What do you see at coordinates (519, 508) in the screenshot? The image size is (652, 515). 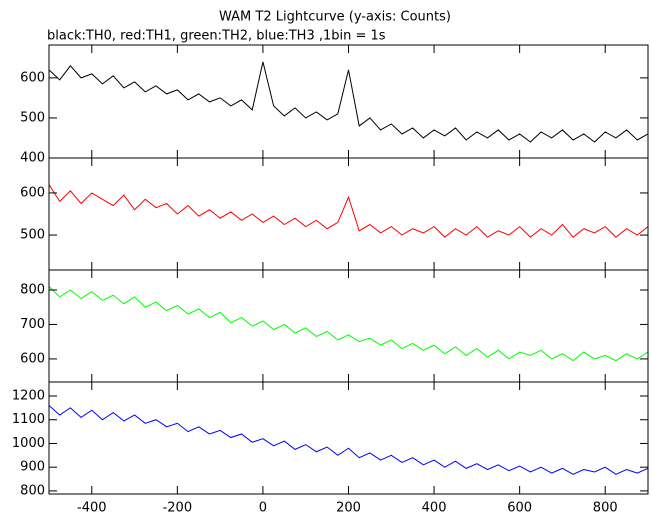 I see `x-tick-label: 600` at bounding box center [519, 508].